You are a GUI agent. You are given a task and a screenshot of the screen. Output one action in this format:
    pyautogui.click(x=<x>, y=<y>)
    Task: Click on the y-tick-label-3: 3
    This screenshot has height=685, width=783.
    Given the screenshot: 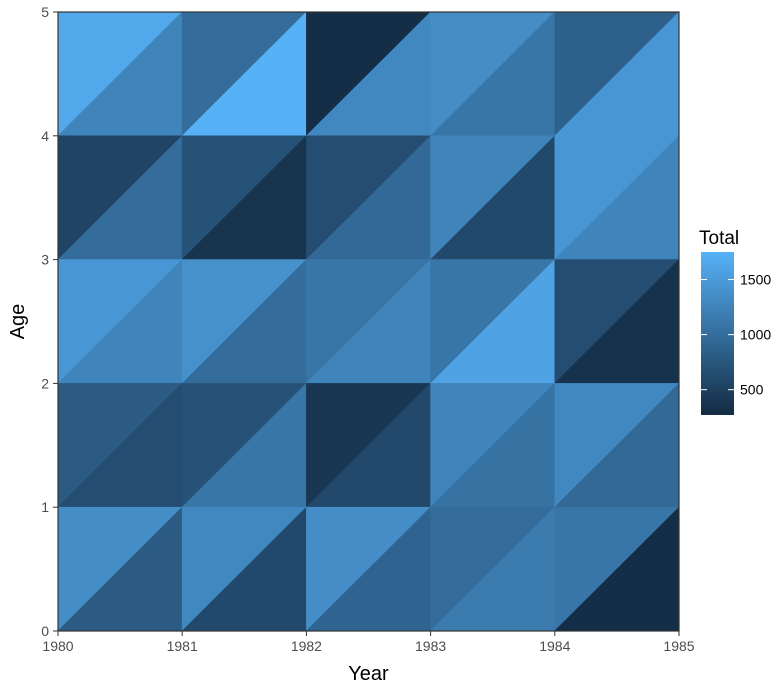 What is the action you would take?
    pyautogui.click(x=45, y=260)
    